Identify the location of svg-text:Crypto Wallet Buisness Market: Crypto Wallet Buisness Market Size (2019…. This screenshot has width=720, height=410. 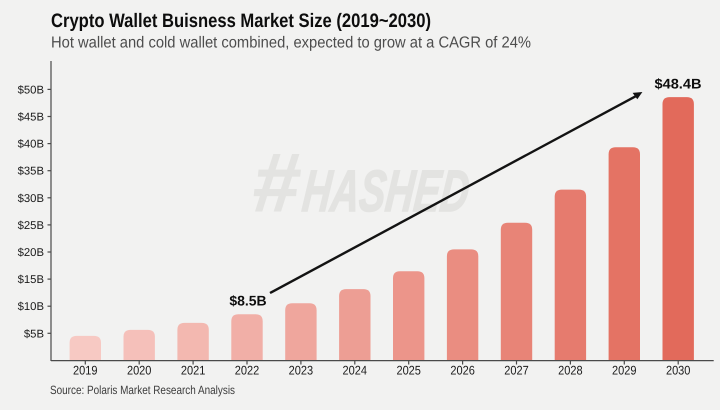
(241, 21).